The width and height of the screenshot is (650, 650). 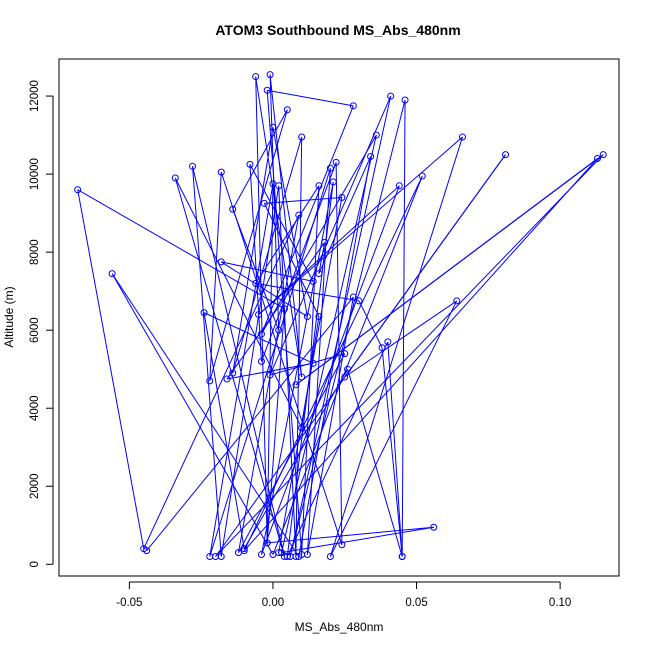 I want to click on y-tick-label: 2000, so click(x=35, y=486).